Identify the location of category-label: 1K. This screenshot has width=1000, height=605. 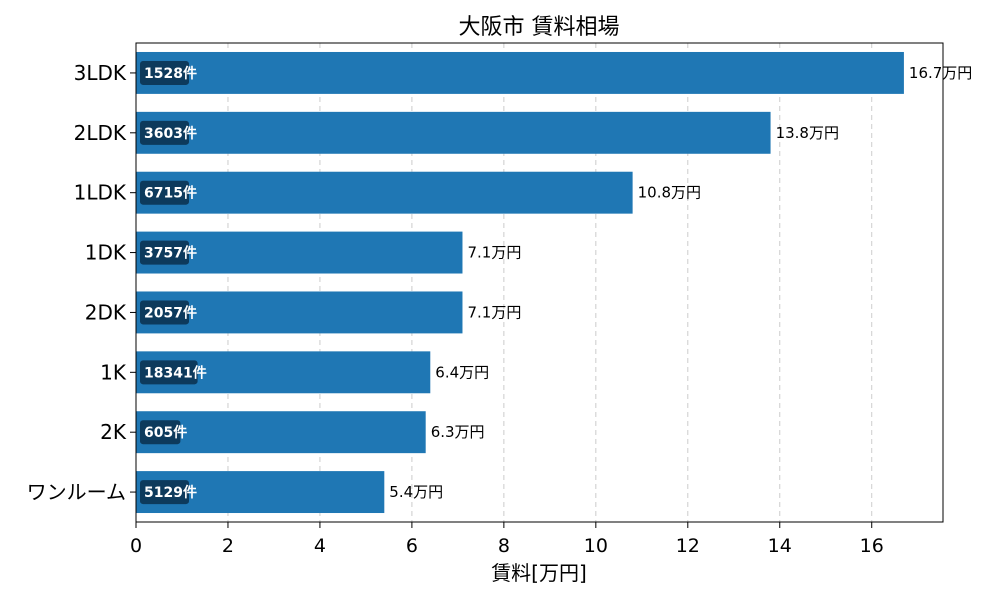
(113, 372).